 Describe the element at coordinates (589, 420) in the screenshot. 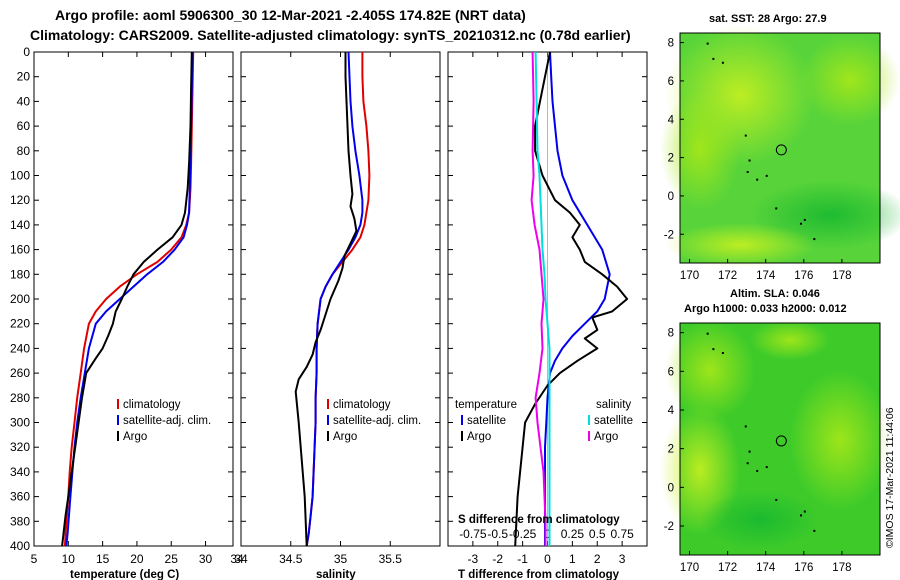

I see `legend-swatch-s-satellite` at that location.